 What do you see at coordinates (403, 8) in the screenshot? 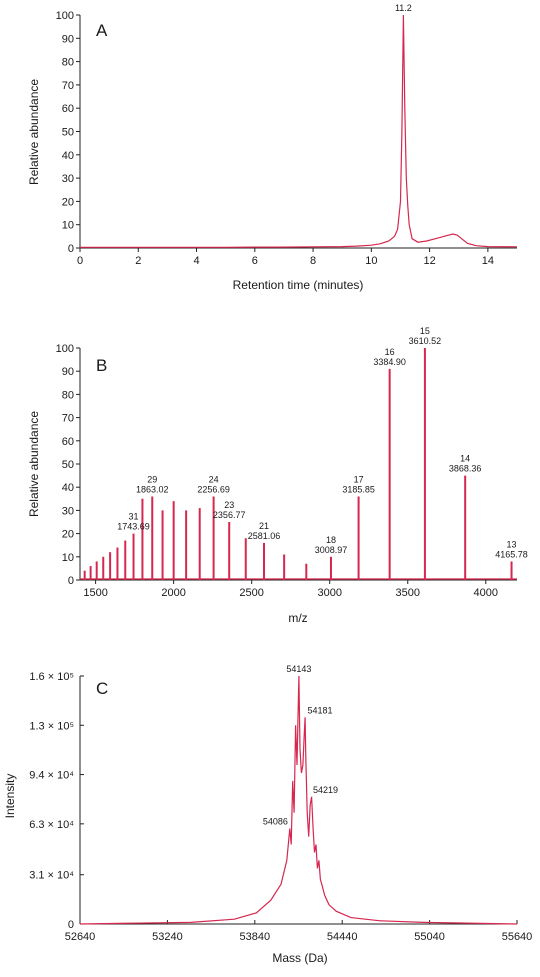
I see `panel-a-peak-label: 11.2` at bounding box center [403, 8].